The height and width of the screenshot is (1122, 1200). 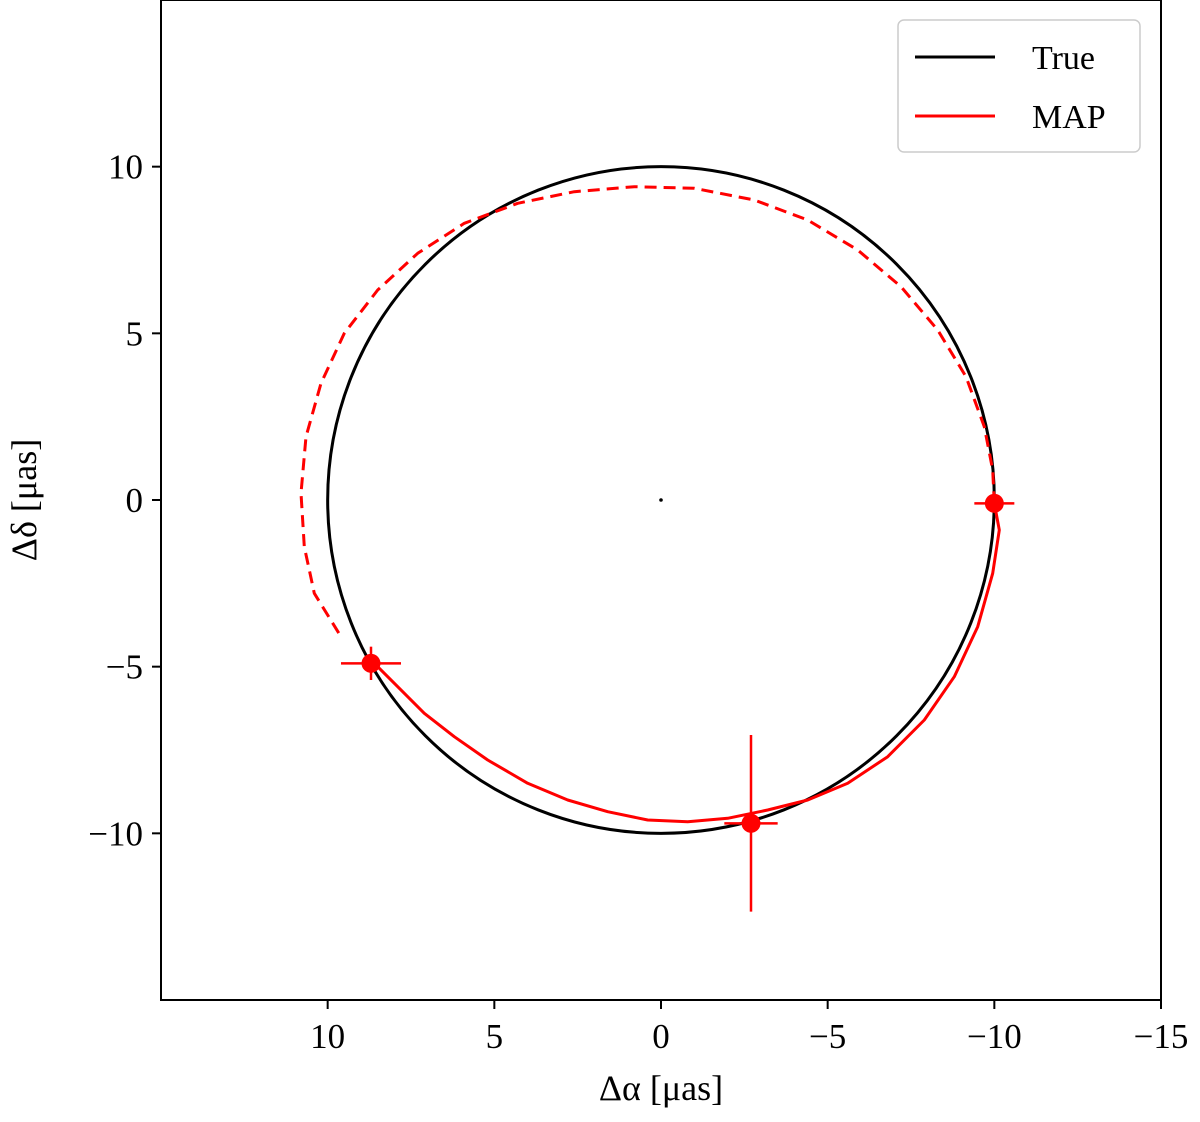 What do you see at coordinates (749, 1028) in the screenshot?
I see `x-axis: 10 5 0 −5 −10 −15` at bounding box center [749, 1028].